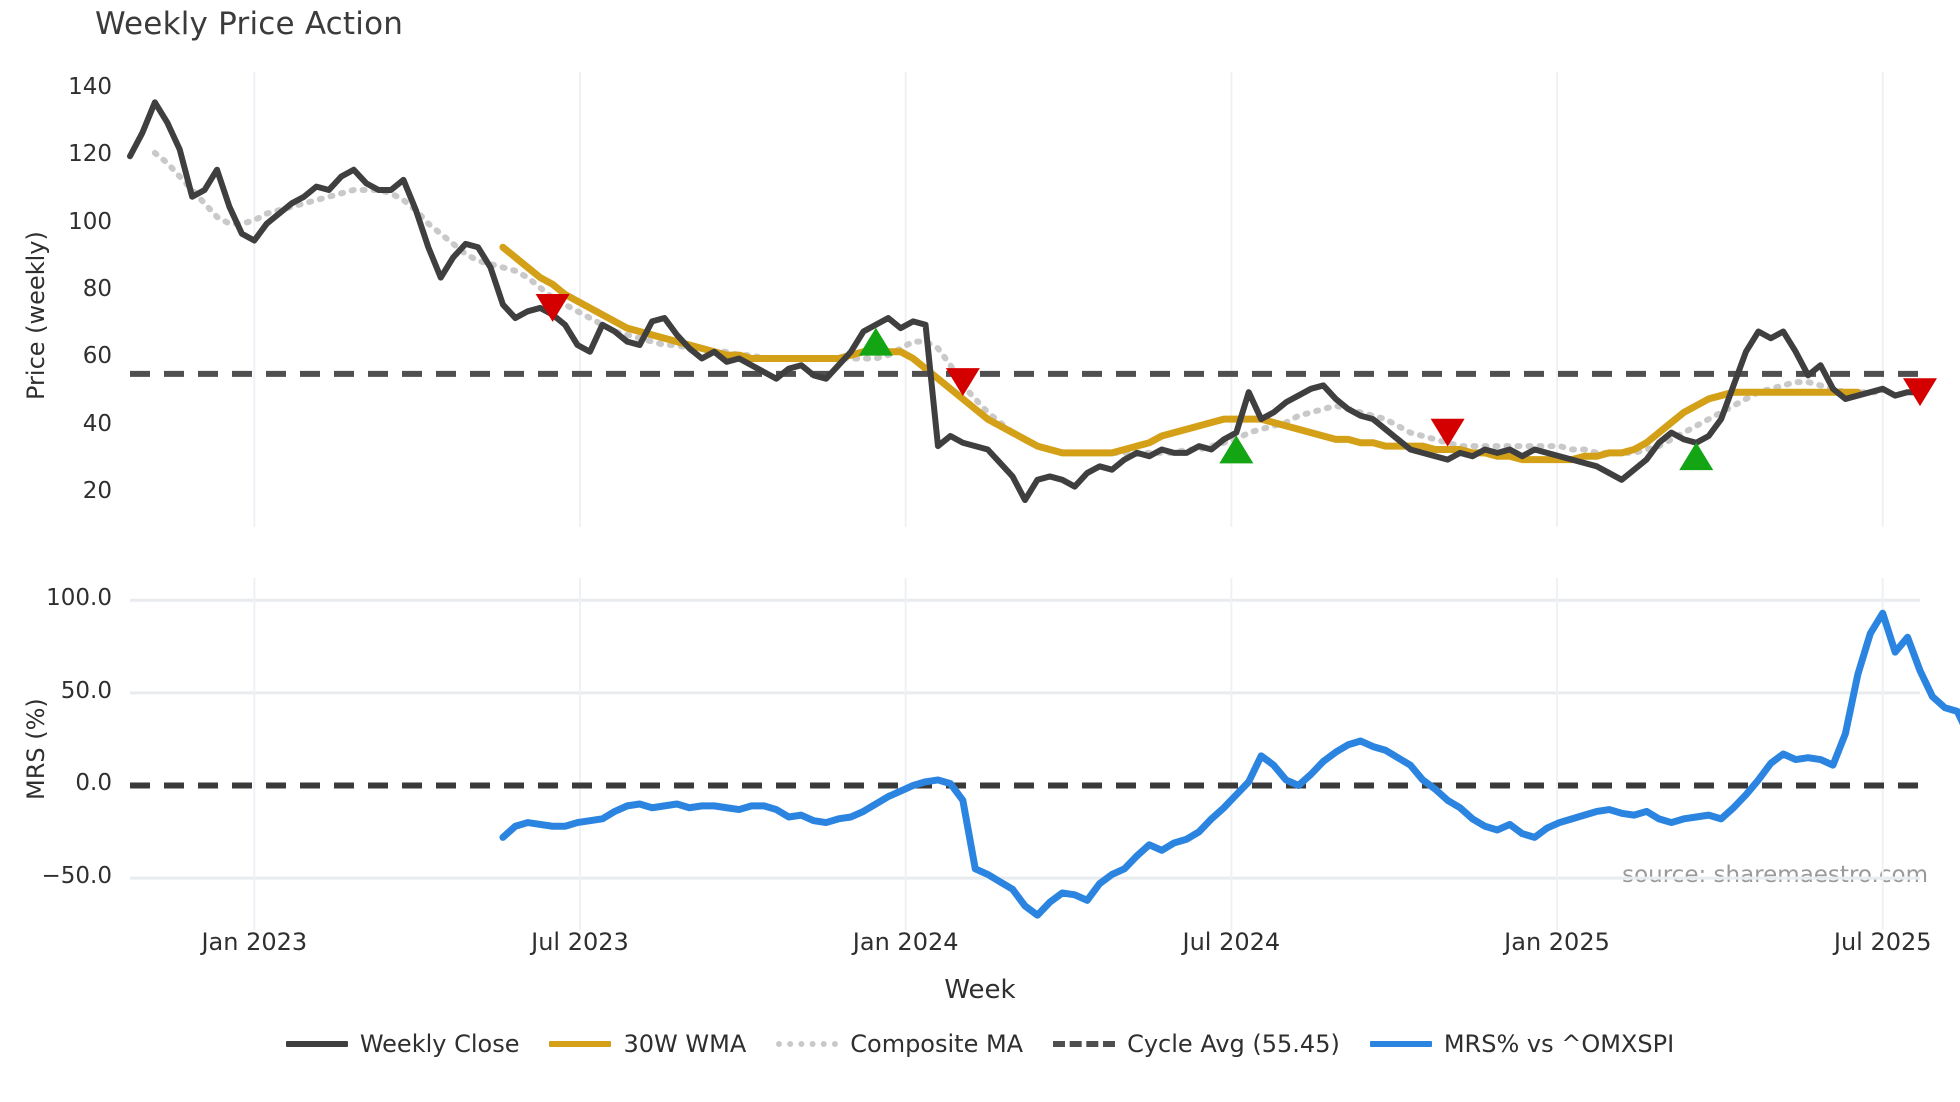 The width and height of the screenshot is (1960, 1102). Describe the element at coordinates (254, 942) in the screenshot. I see `x-tick-label: Jan 2023` at that location.